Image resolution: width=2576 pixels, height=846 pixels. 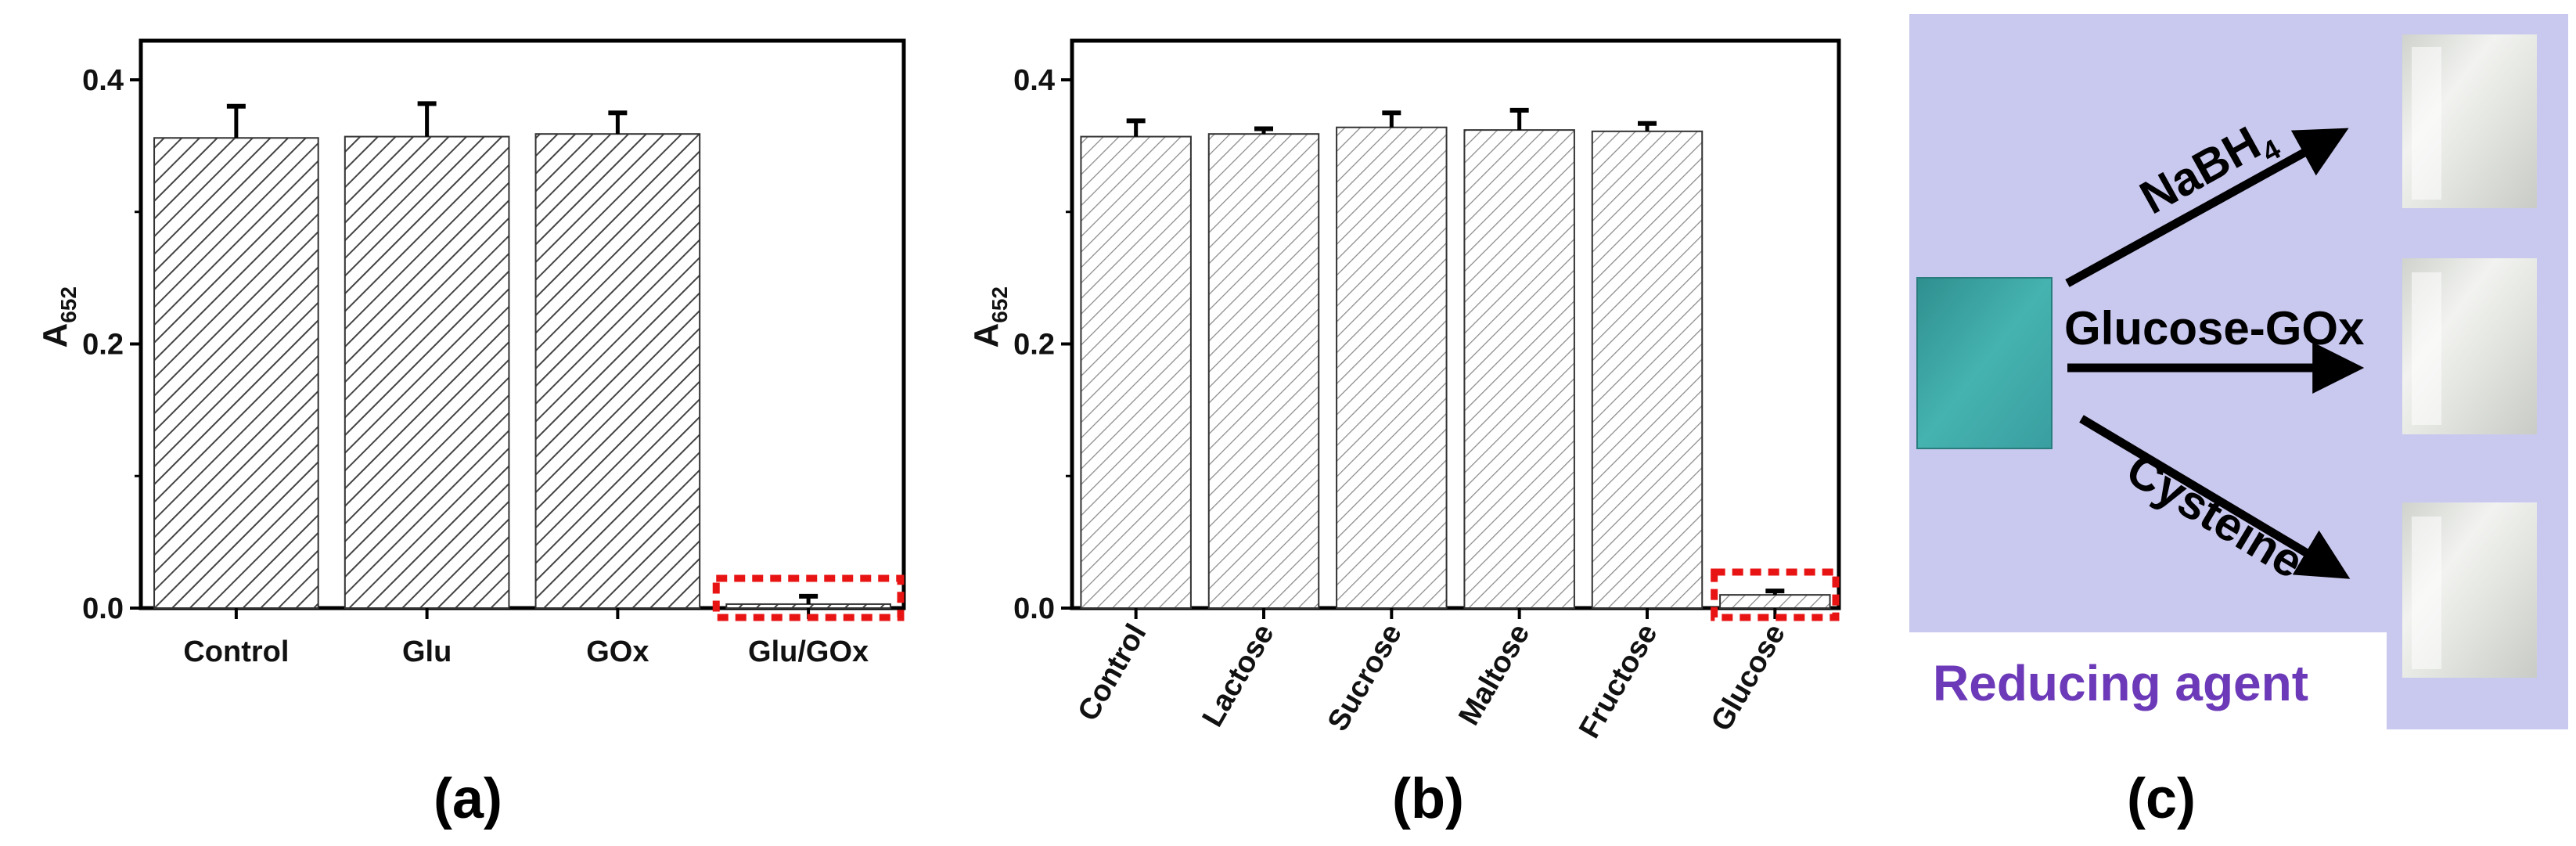 I want to click on clear-vial-top, so click(x=2469, y=121).